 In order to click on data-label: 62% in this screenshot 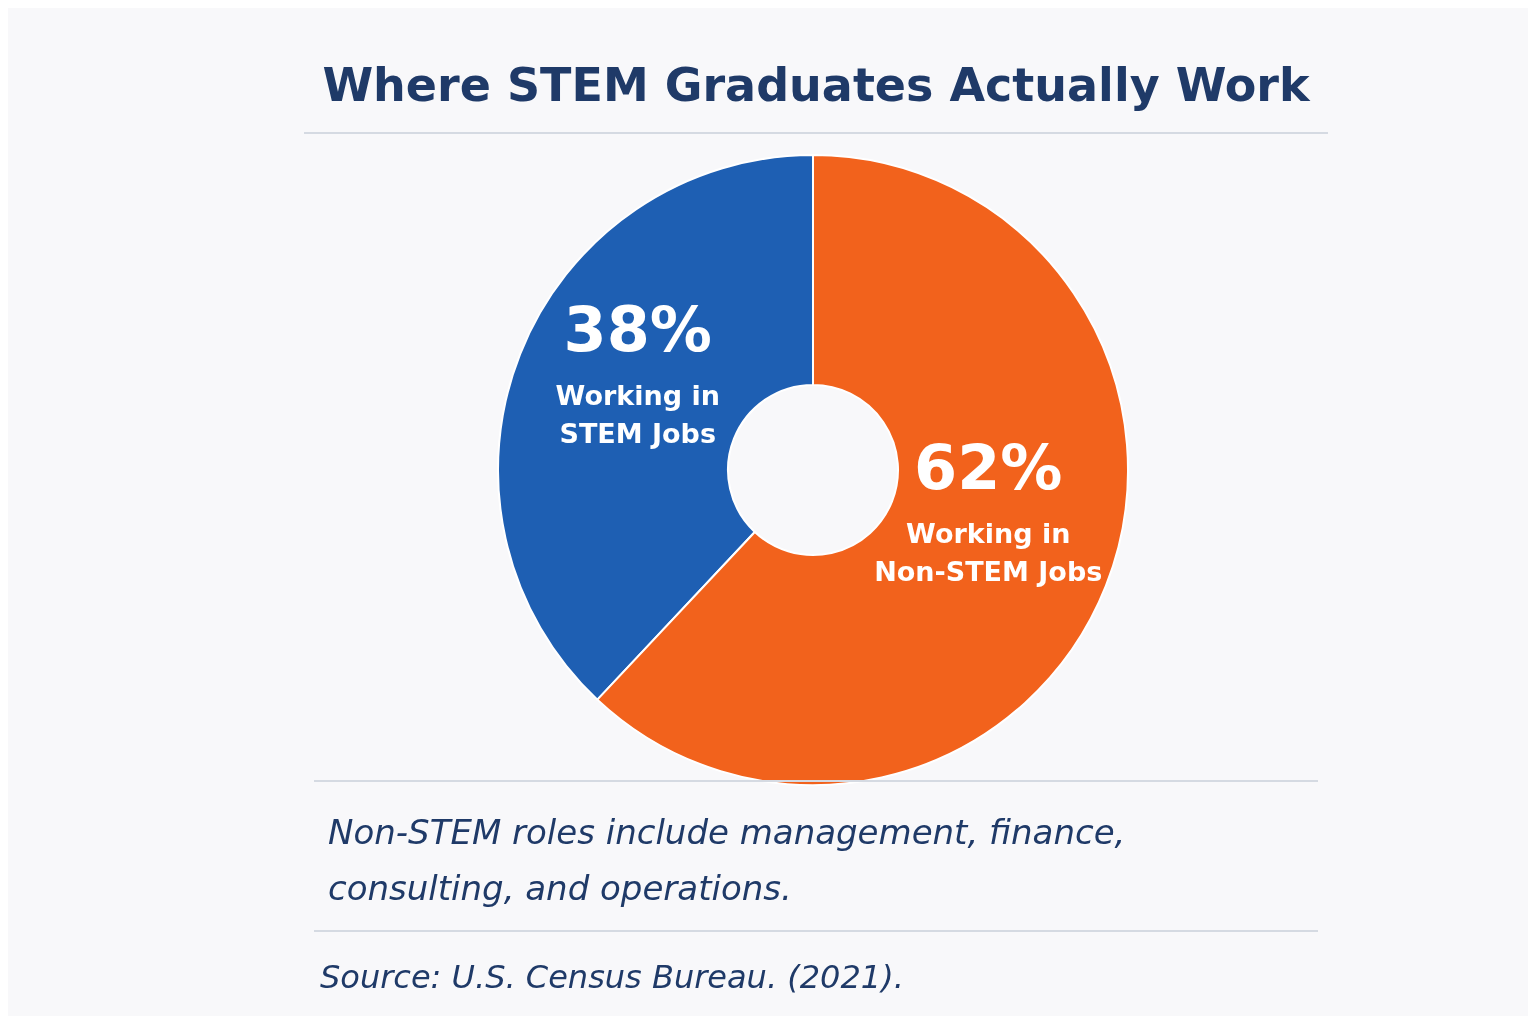, I will do `click(988, 468)`.